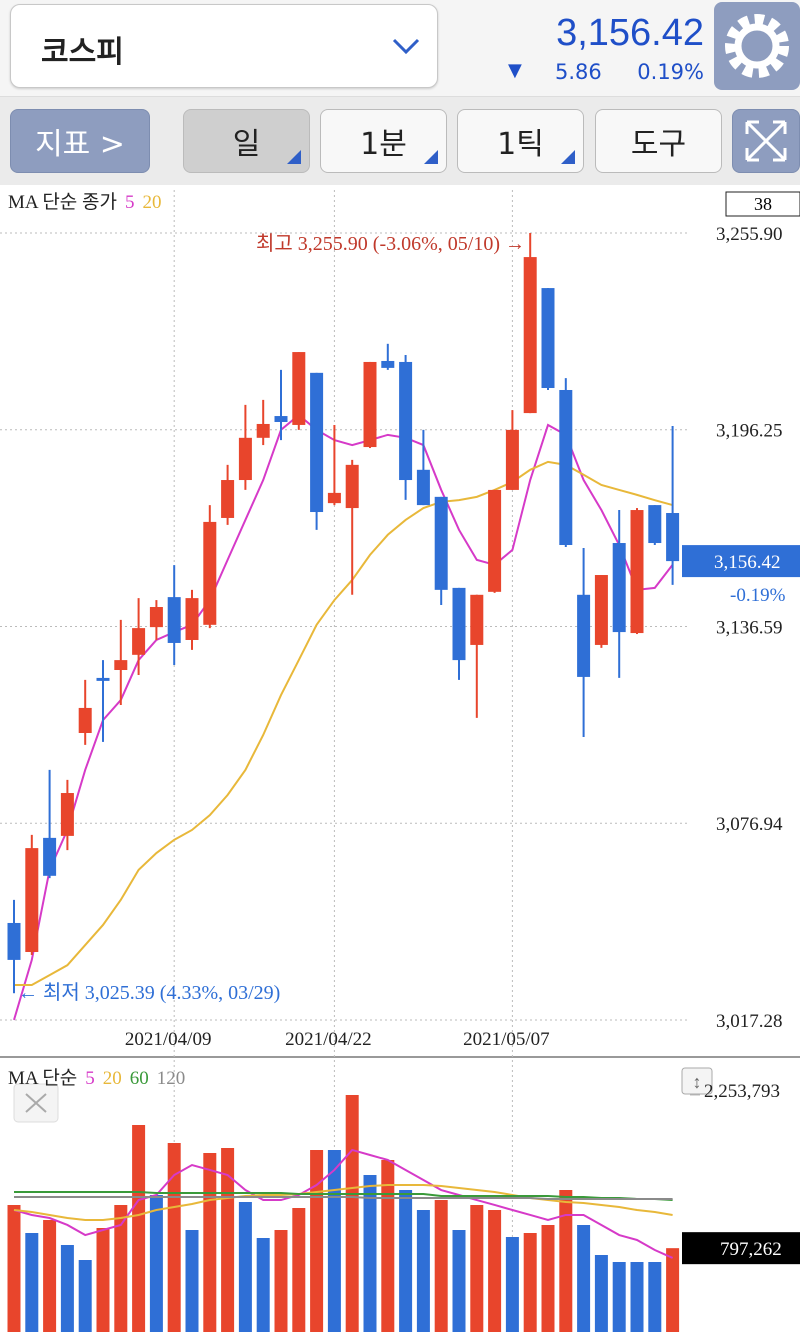 The width and height of the screenshot is (800, 1332). What do you see at coordinates (246, 144) in the screenshot?
I see `button-label: 일` at bounding box center [246, 144].